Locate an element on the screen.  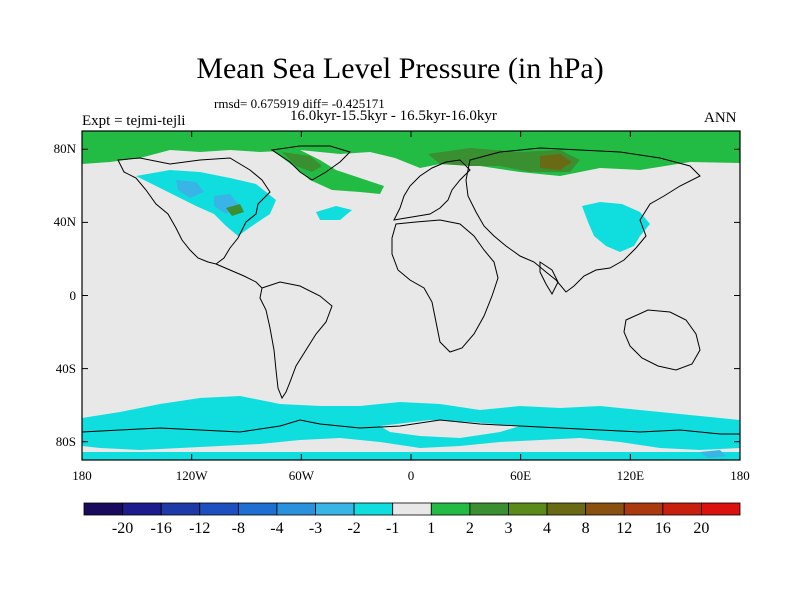
lat-tick-label: 80N is located at coordinates (64, 149).